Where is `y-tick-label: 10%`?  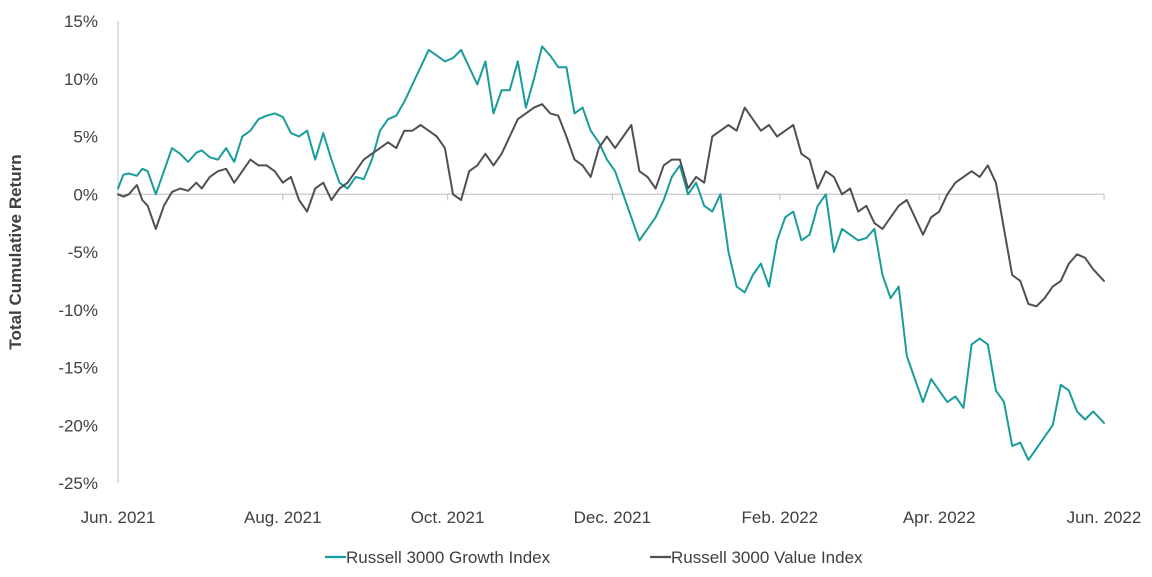
y-tick-label: 10% is located at coordinates (81, 79).